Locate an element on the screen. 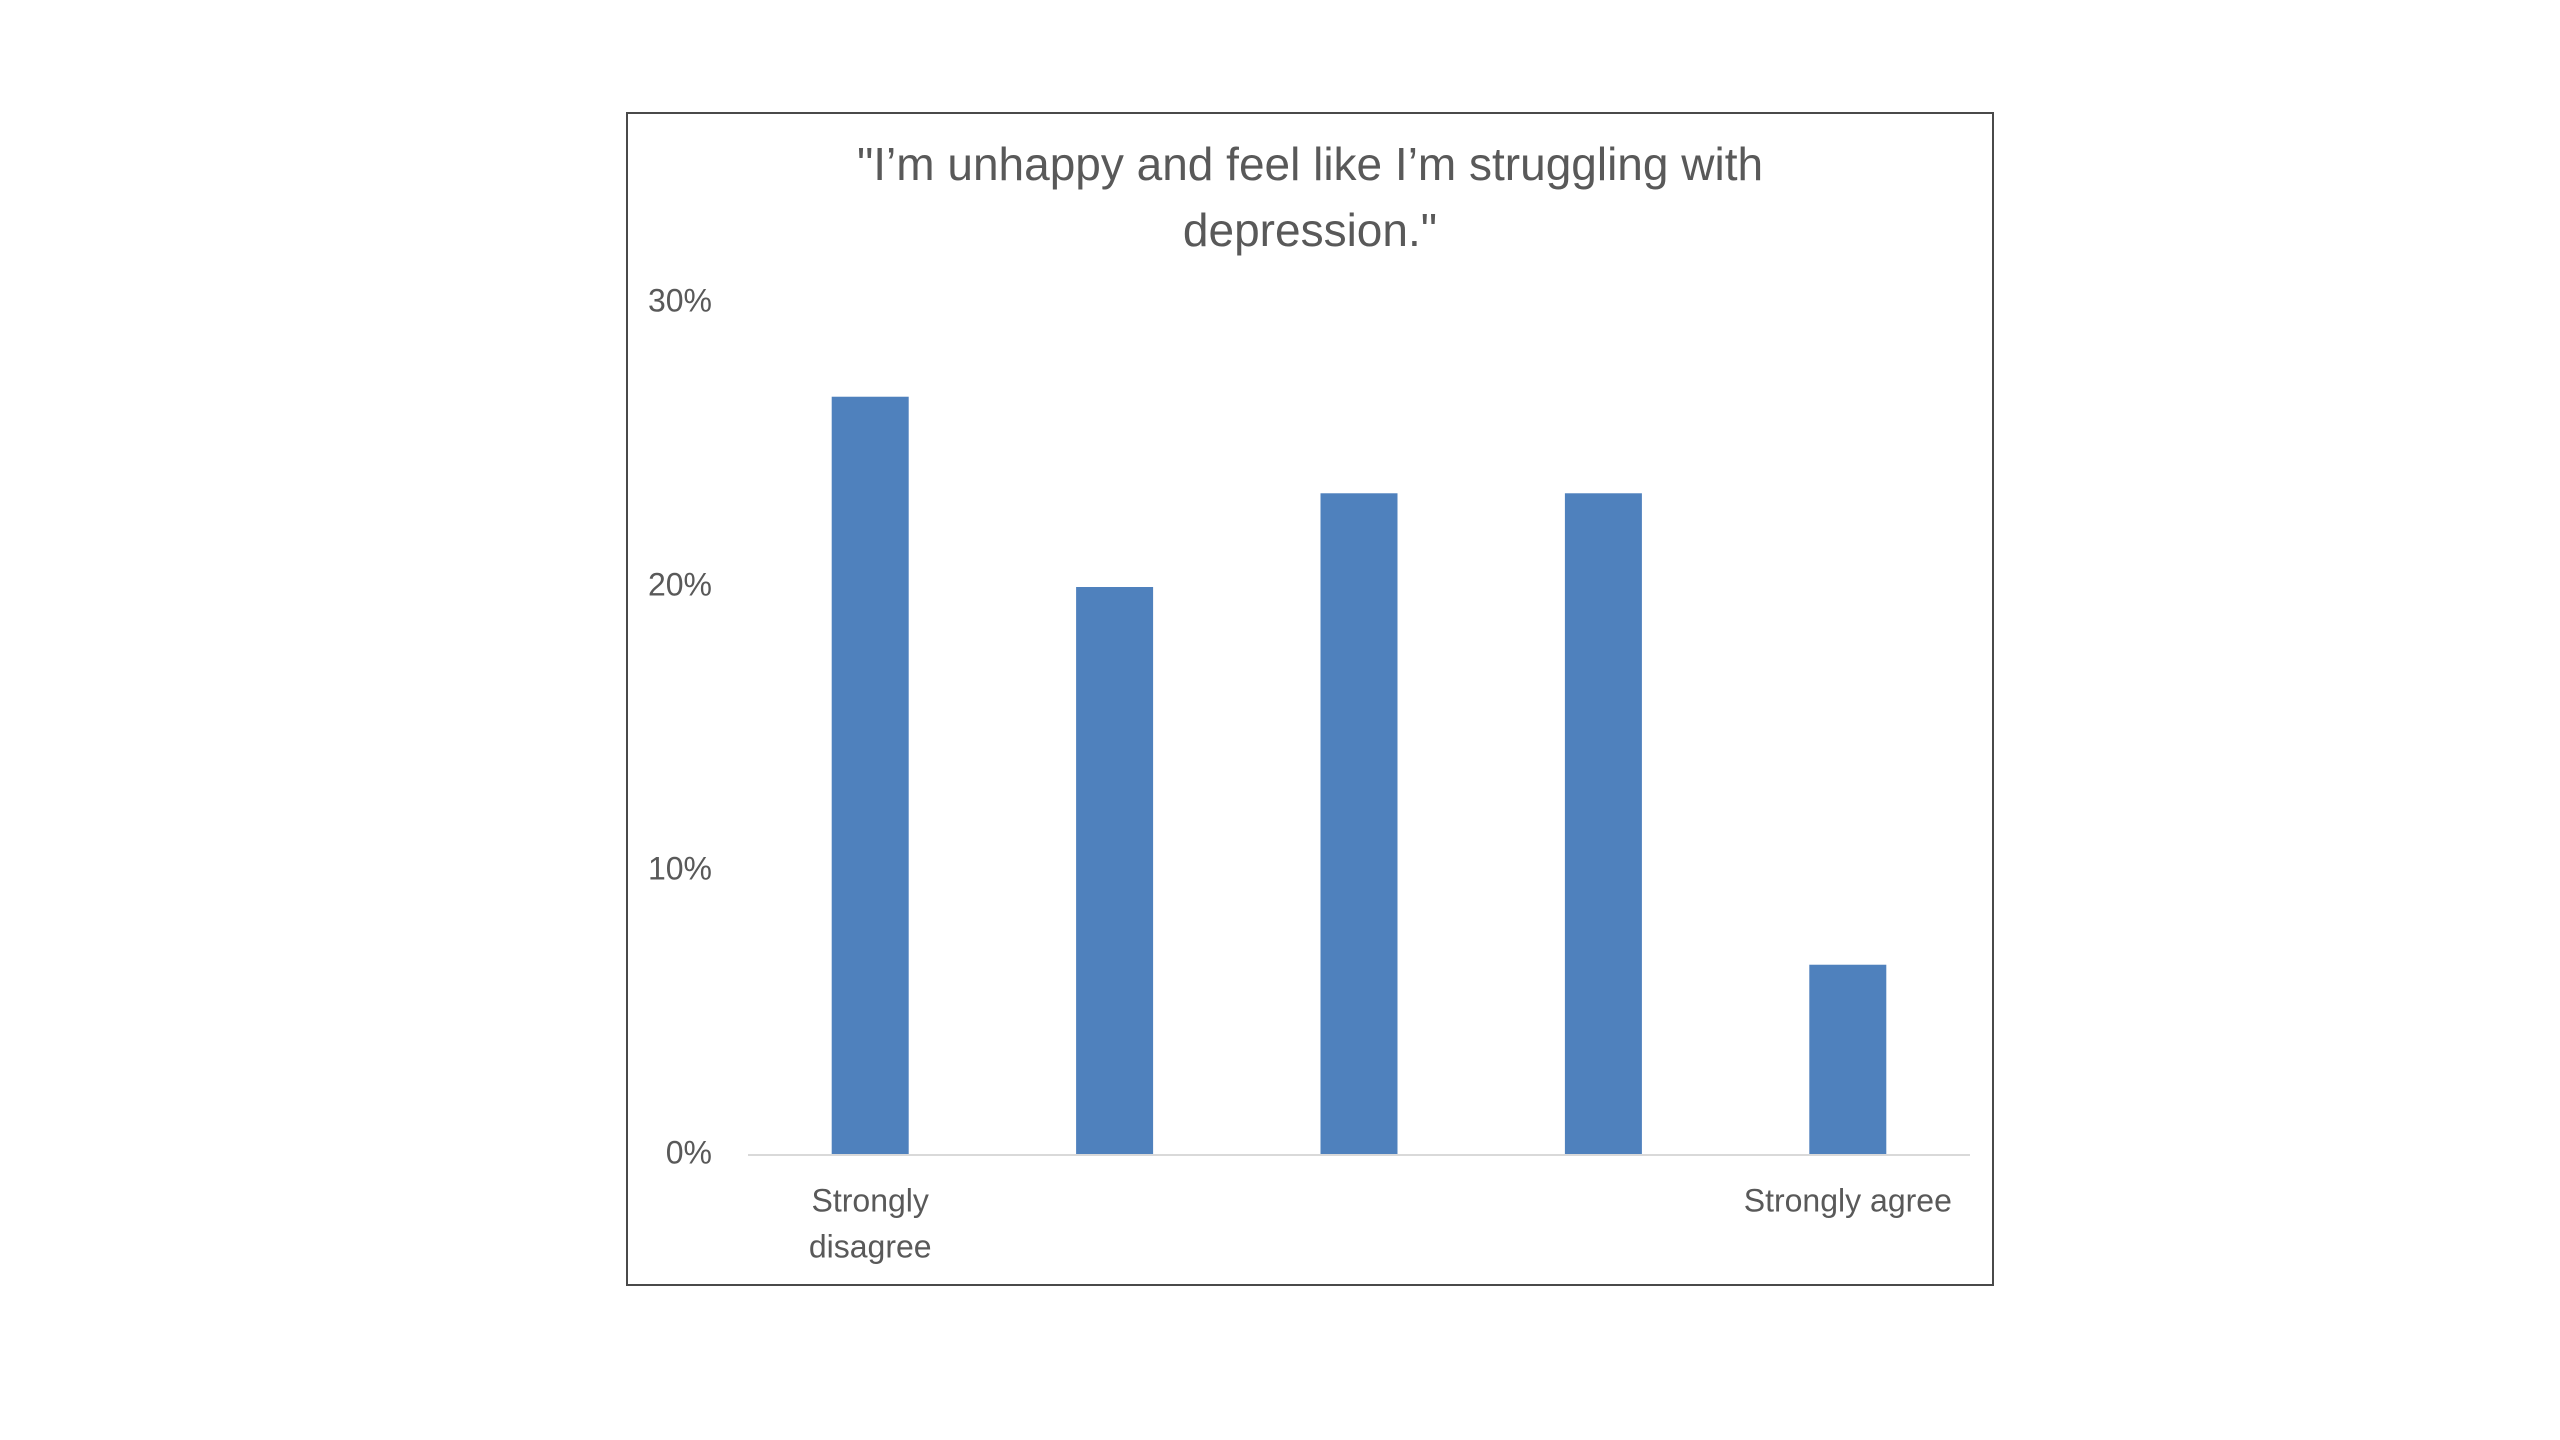  y-tick-label: 20% is located at coordinates (680, 584).